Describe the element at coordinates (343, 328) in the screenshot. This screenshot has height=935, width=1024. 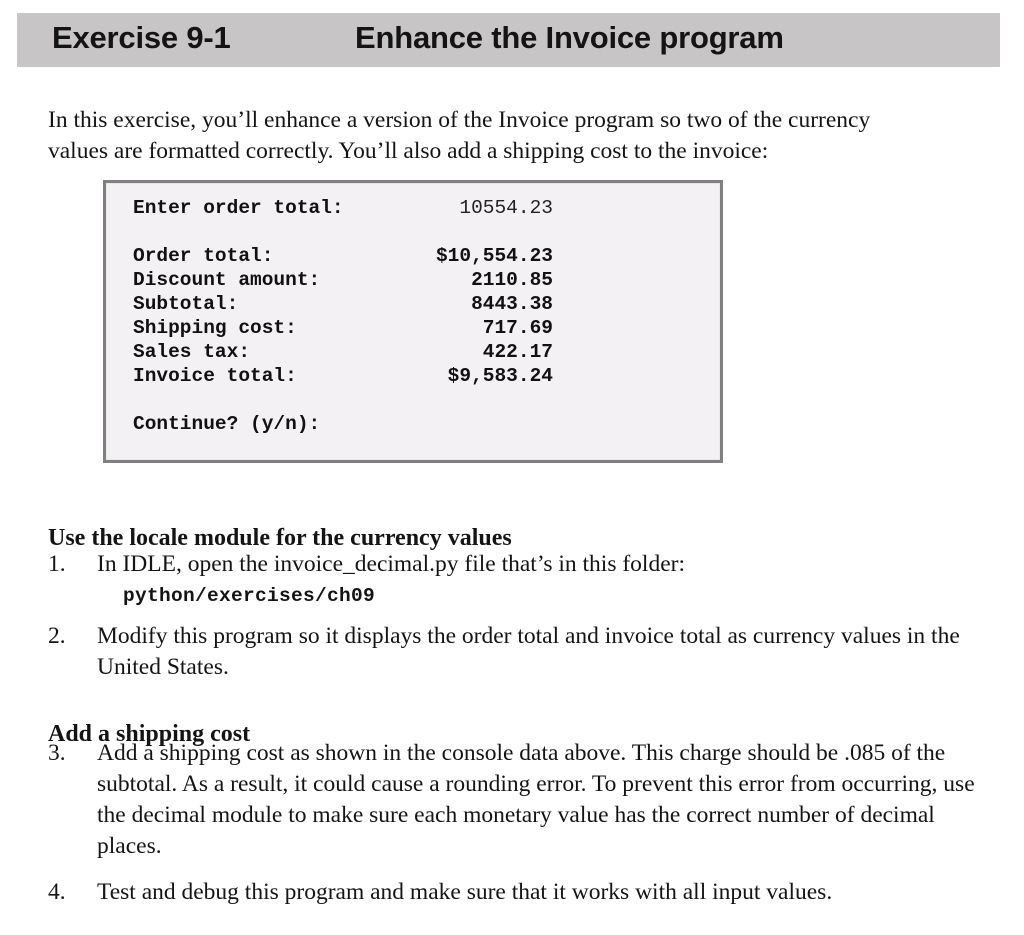
I see `console-row-shipping-cost: Shipping cost: 717.69` at that location.